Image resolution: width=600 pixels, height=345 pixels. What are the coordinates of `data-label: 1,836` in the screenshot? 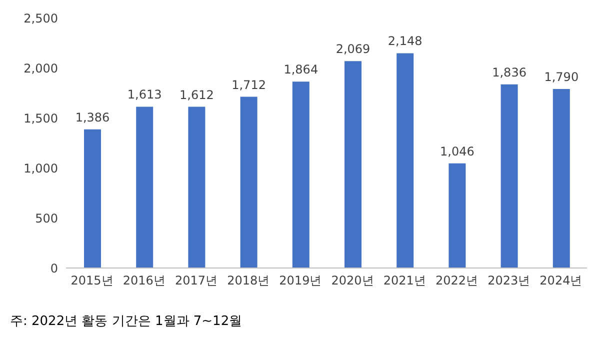 It's located at (509, 72).